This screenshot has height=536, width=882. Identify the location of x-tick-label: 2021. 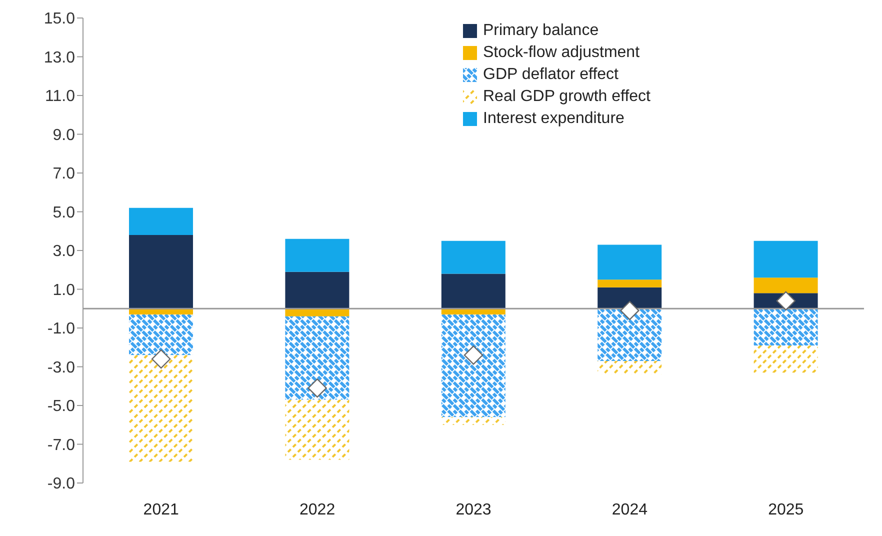
(161, 509).